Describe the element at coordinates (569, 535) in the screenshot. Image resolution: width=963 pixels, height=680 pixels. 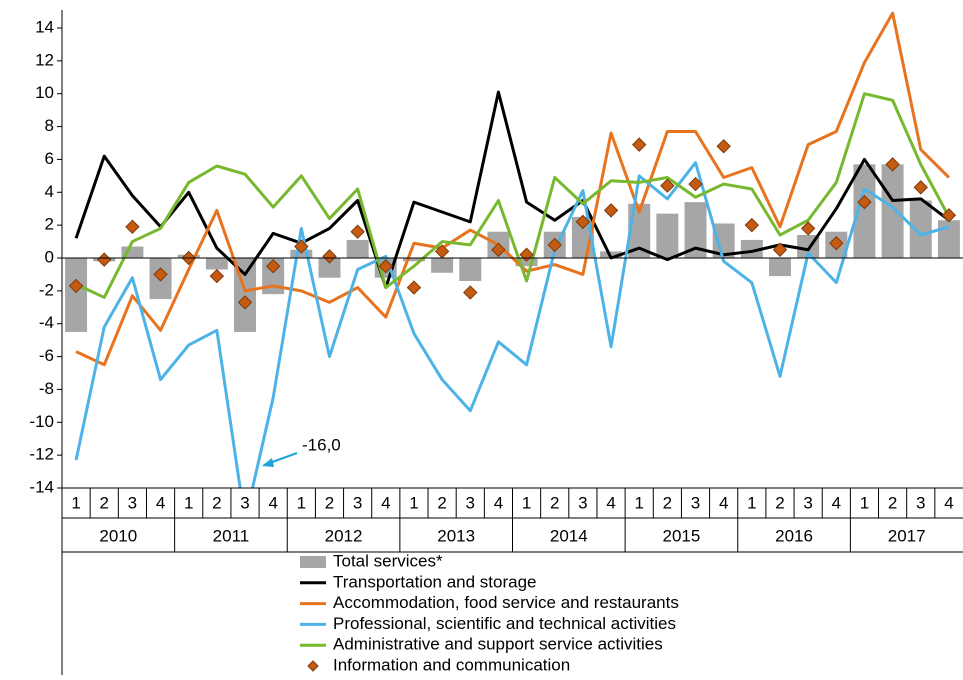
I see `year-label: 2014` at that location.